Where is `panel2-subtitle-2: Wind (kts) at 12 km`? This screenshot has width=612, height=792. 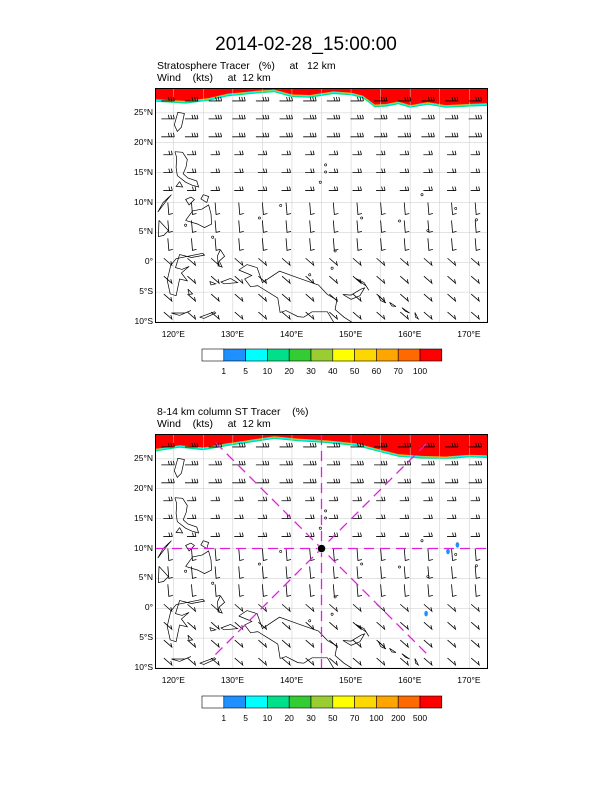 panel2-subtitle-2: Wind (kts) at 12 km is located at coordinates (214, 424).